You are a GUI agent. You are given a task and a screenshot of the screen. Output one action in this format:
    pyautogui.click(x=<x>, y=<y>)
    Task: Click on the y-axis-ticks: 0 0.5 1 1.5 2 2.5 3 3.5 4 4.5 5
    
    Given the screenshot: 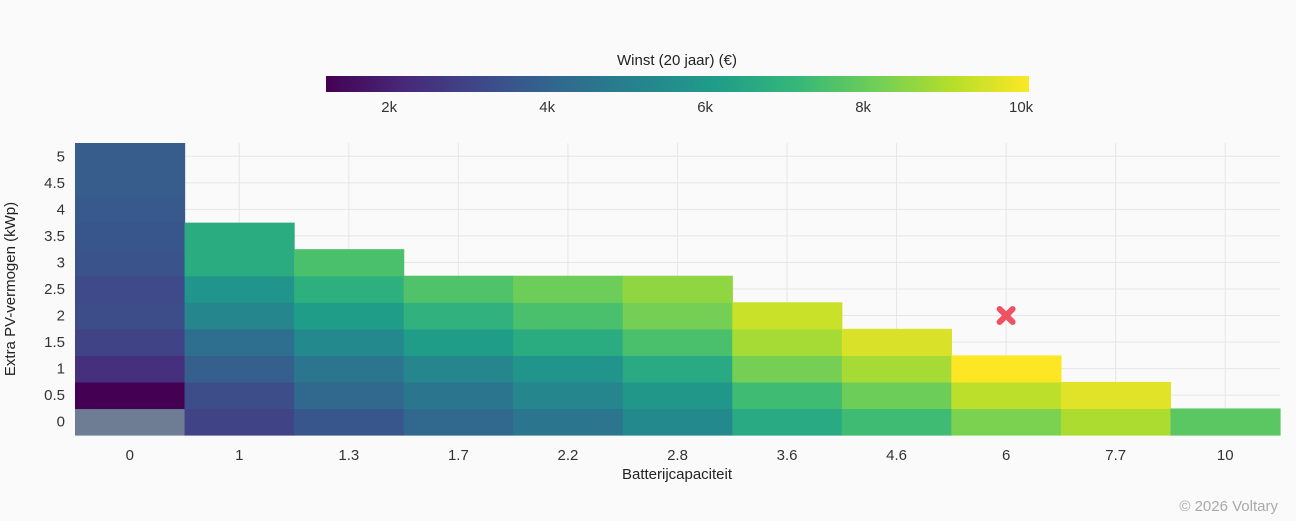 What is the action you would take?
    pyautogui.click(x=54, y=289)
    